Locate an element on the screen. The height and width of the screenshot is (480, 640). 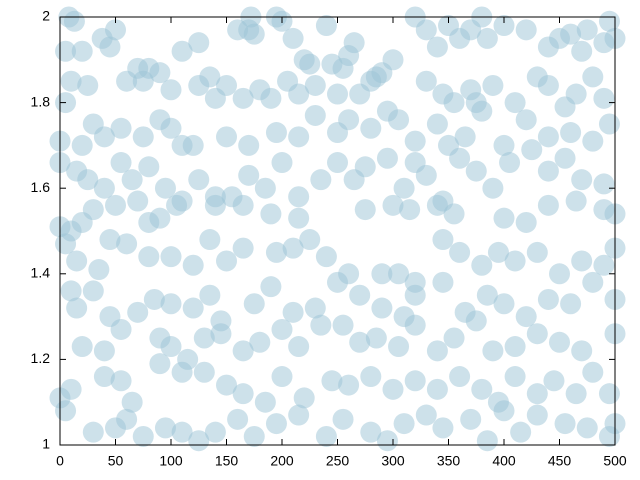
y-tick-label: 1 is located at coordinates (46, 444).